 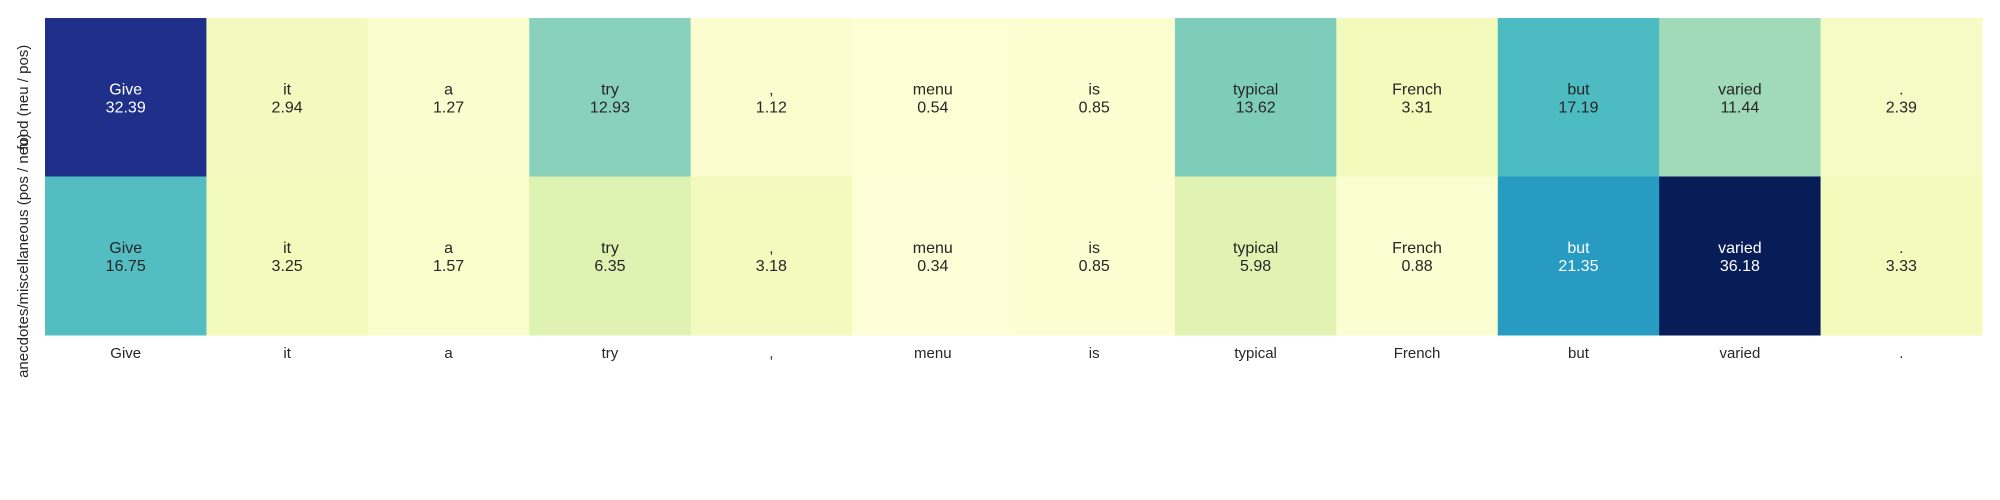 What do you see at coordinates (1901, 107) in the screenshot?
I see `cell-value-r0-c11: 2.39` at bounding box center [1901, 107].